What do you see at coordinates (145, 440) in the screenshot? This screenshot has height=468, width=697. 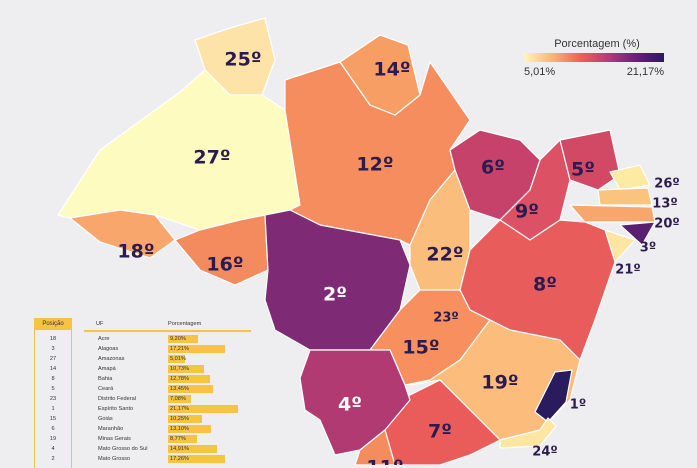 I see `table-row: 19 Minas Gerais 8,77%` at bounding box center [145, 440].